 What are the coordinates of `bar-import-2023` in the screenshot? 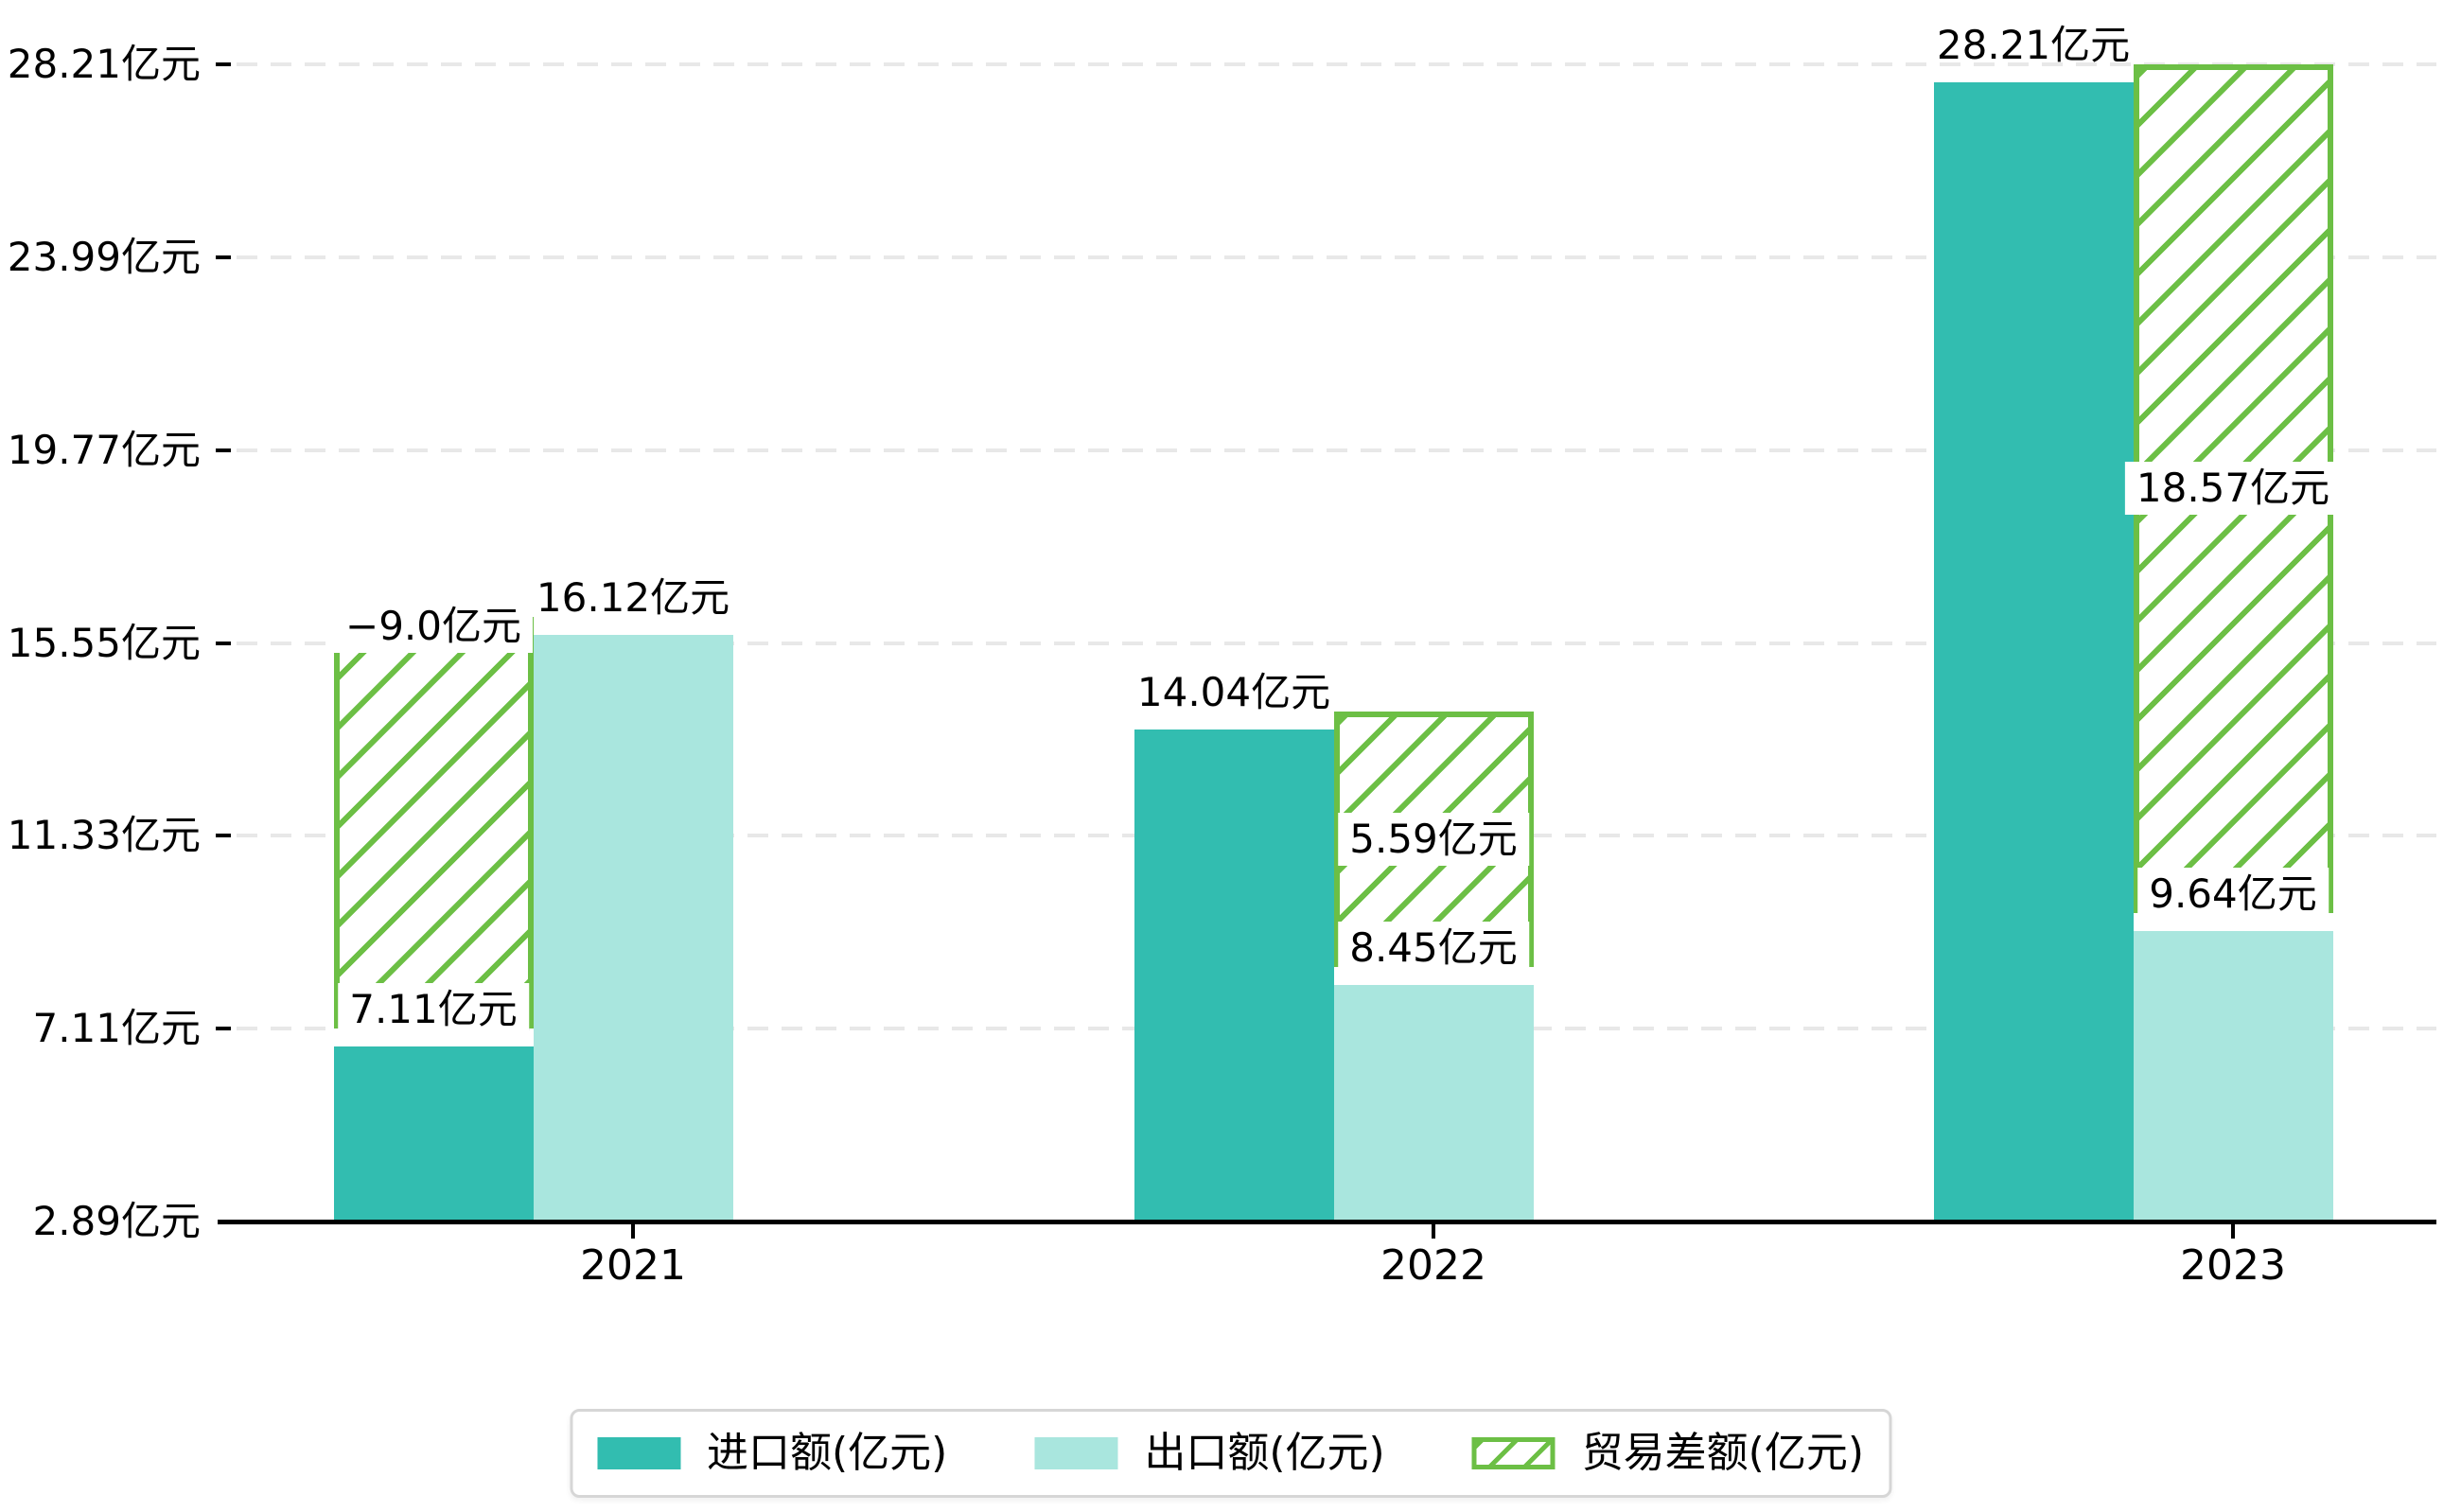 It's located at (2034, 652).